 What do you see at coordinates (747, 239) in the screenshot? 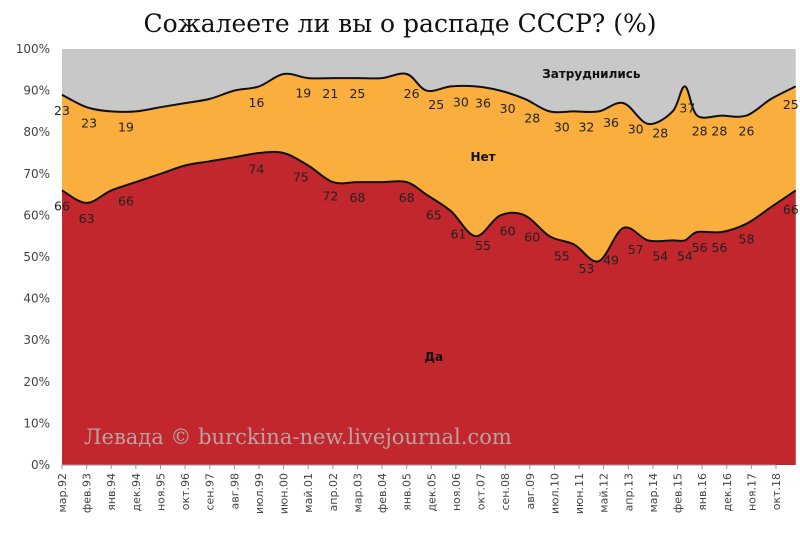
I see `data-label: 58` at bounding box center [747, 239].